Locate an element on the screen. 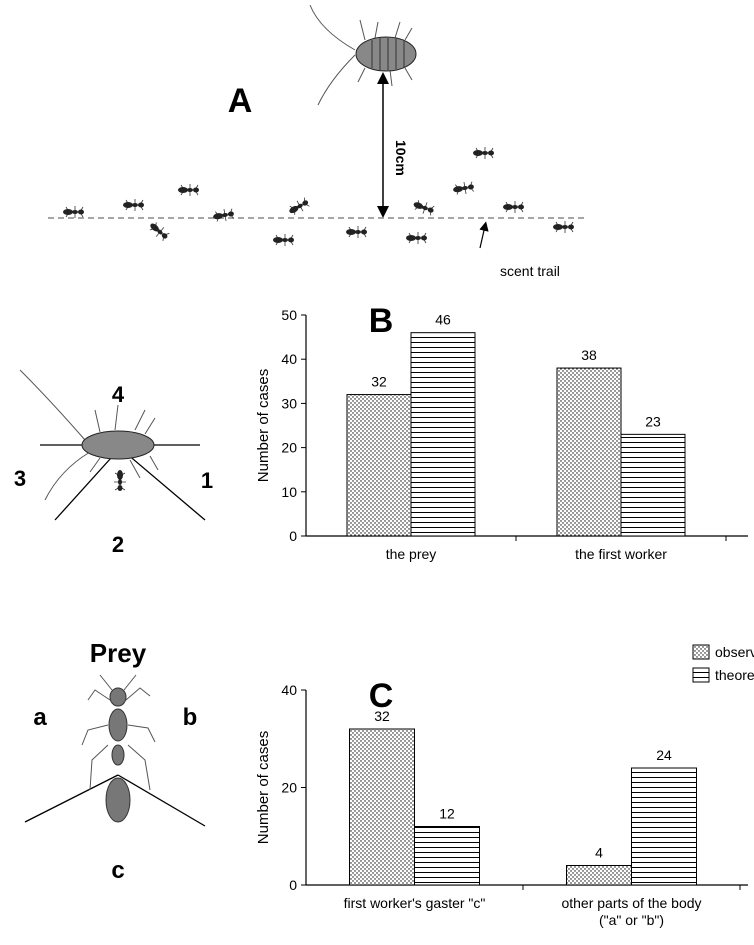 Image resolution: width=754 pixels, height=945 pixels. trail-label: scent trail is located at coordinates (530, 271).